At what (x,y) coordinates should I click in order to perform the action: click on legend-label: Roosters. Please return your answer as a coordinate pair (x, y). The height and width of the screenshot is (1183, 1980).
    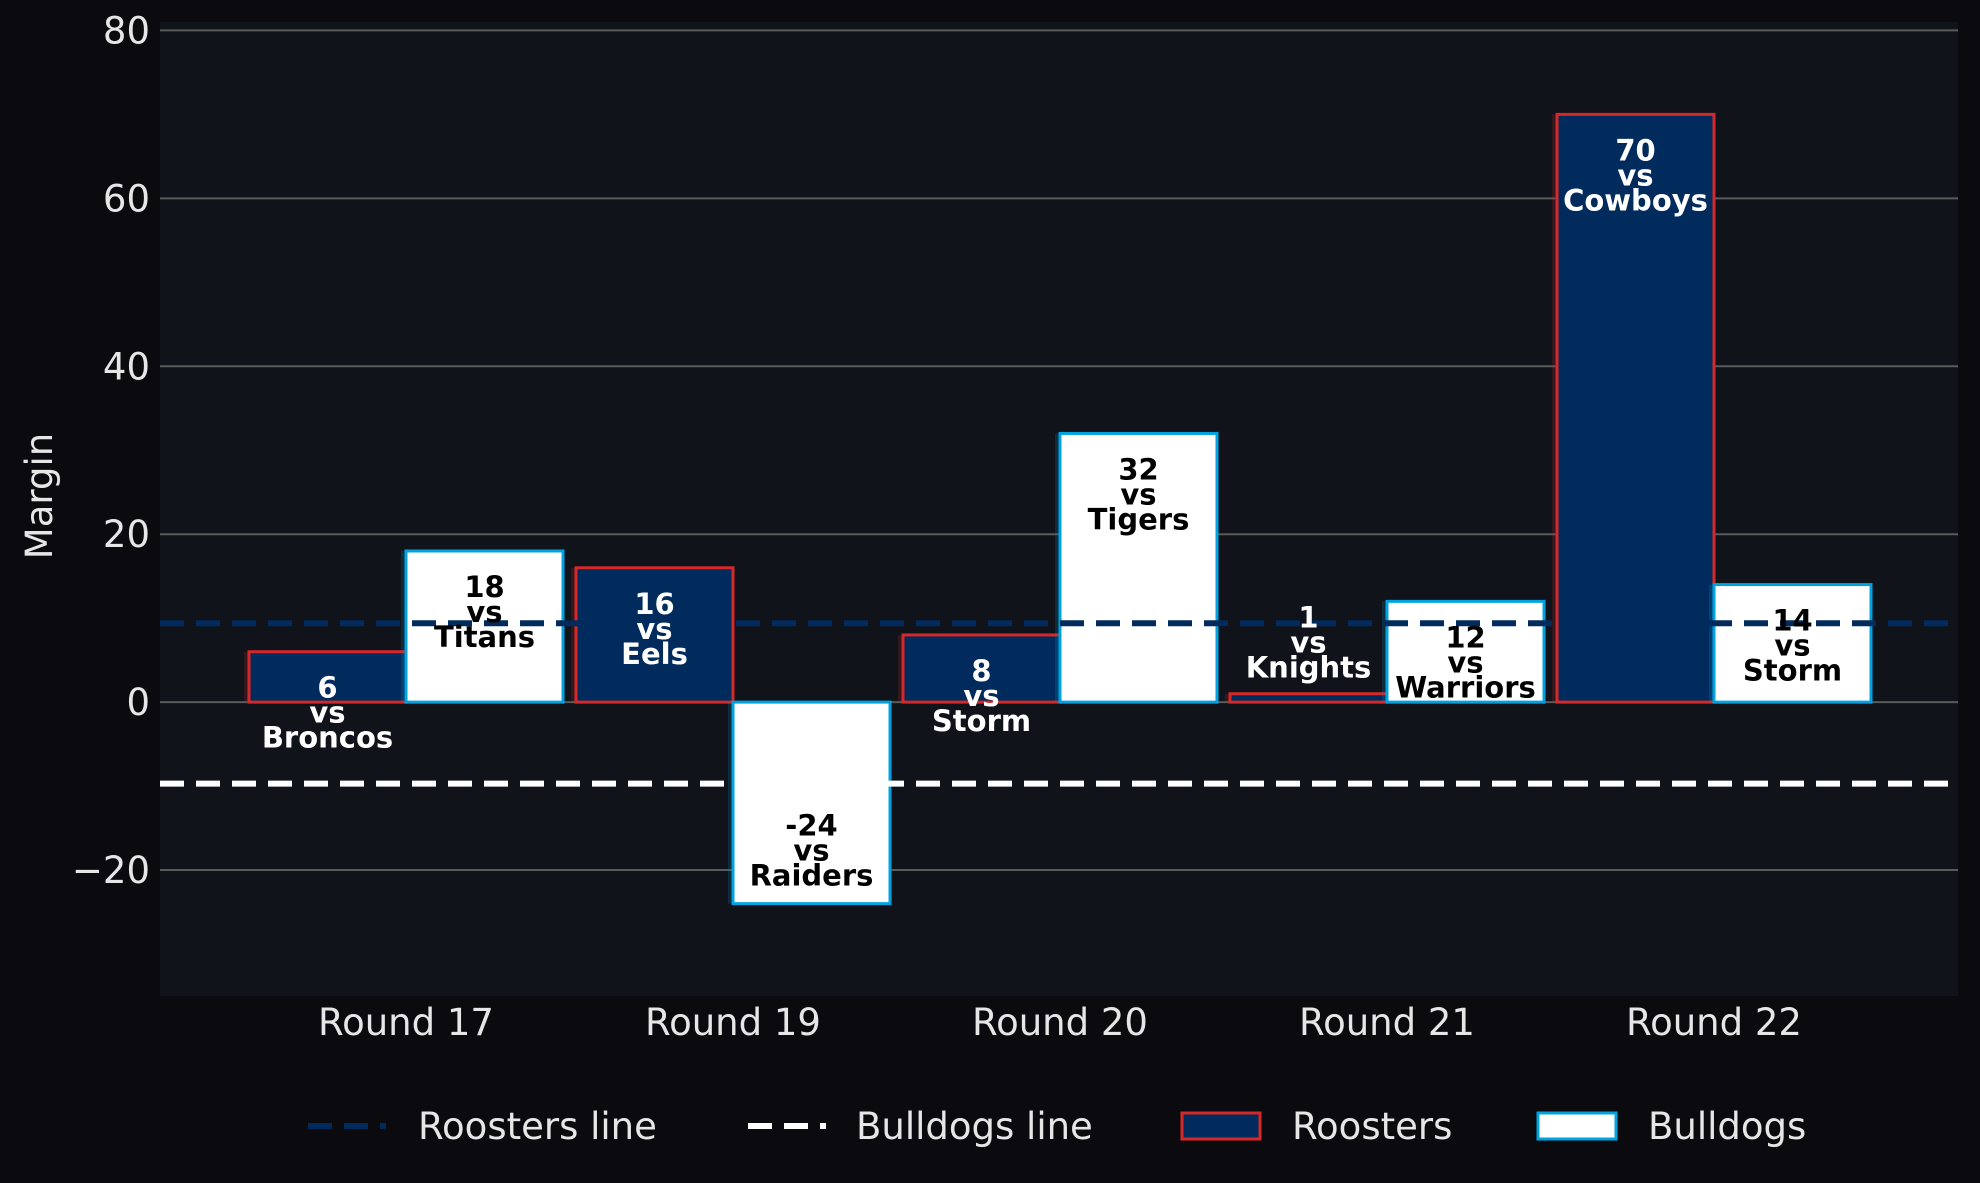
    Looking at the image, I should click on (1372, 1126).